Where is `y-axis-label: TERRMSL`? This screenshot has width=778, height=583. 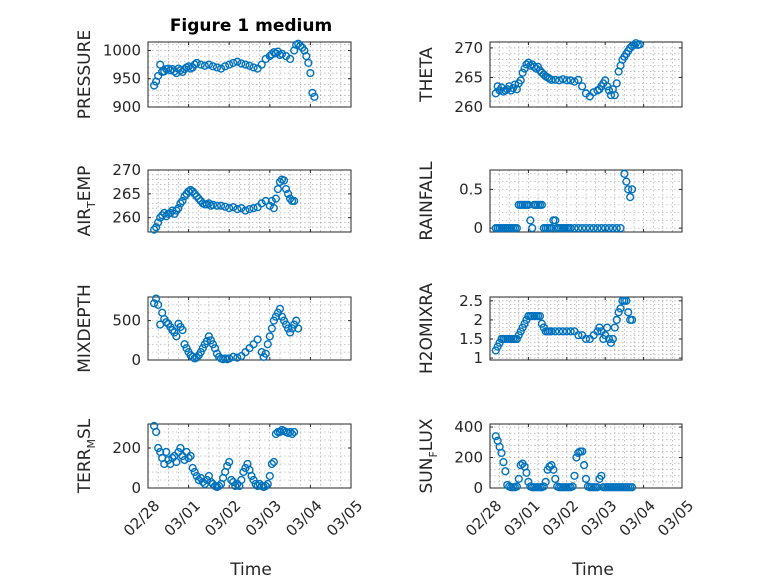 y-axis-label: TERRMSL is located at coordinates (86, 456).